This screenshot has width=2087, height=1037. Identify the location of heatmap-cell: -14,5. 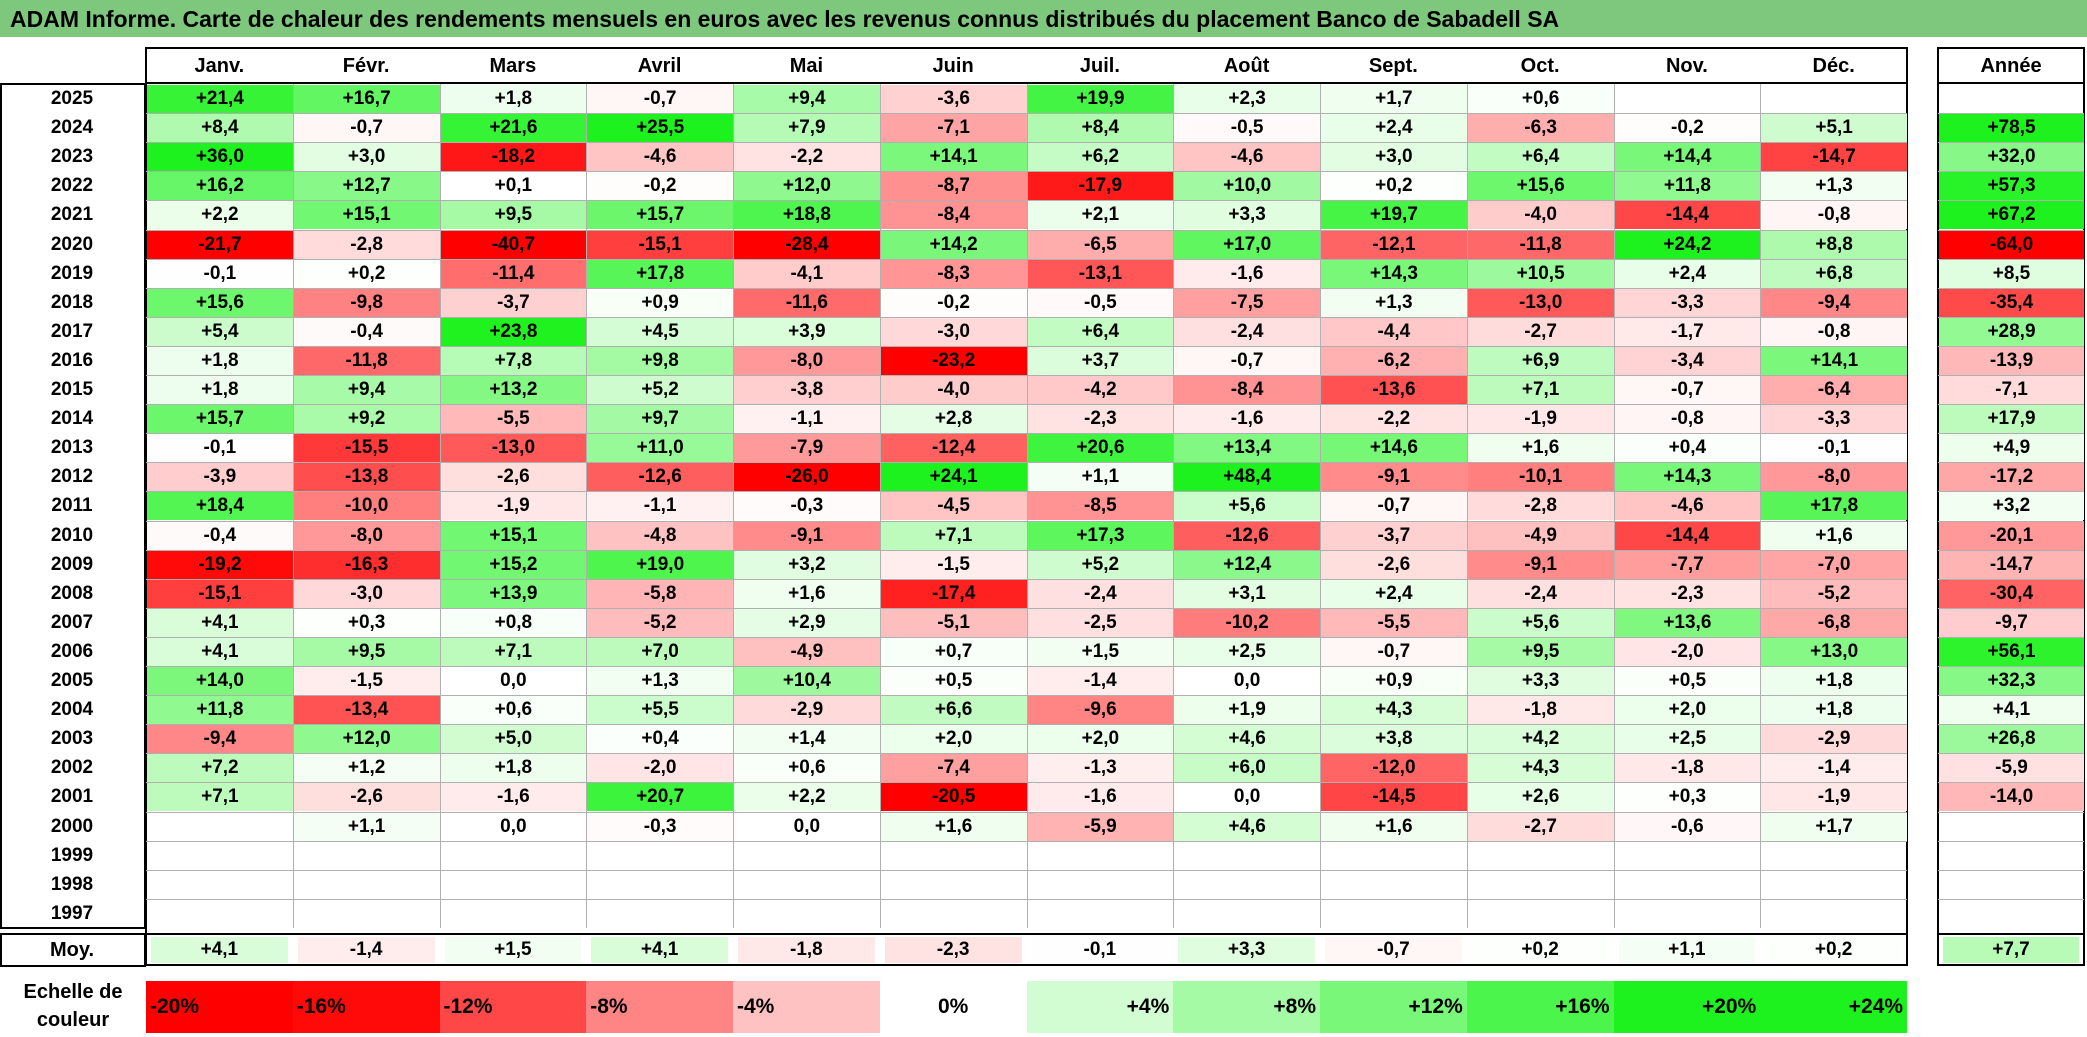
(1394, 797).